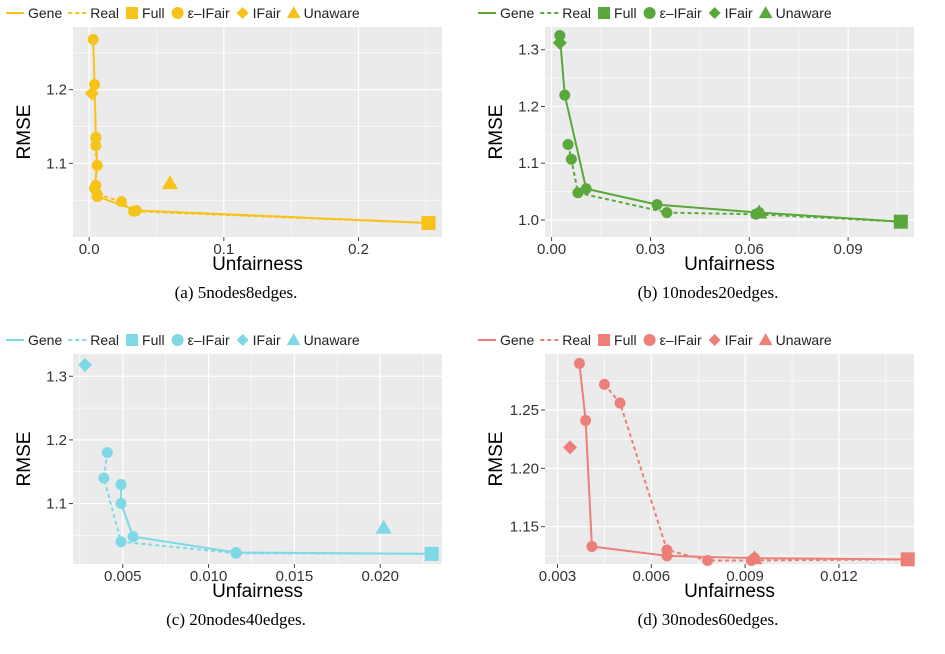 This screenshot has width=945, height=654. I want to click on y-tick-label: 1.3, so click(528, 50).